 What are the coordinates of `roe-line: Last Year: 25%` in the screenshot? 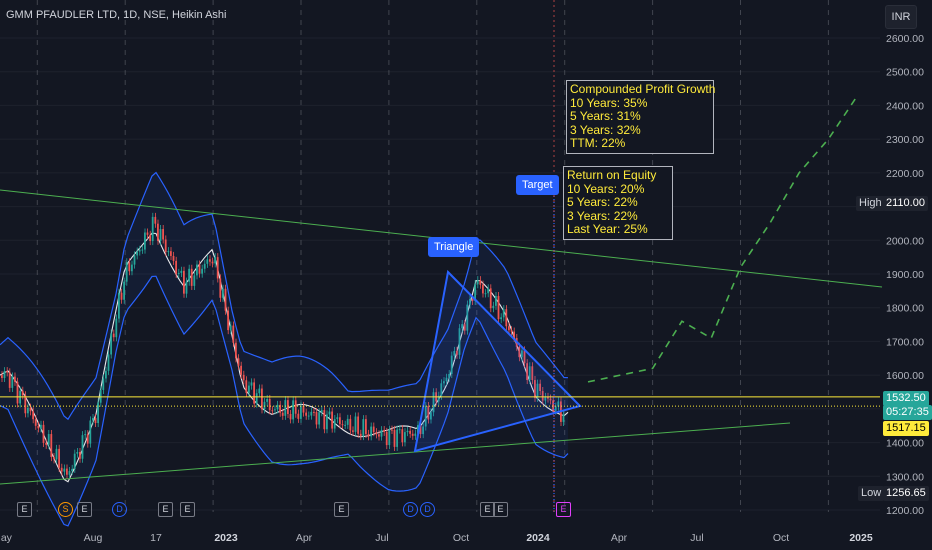 It's located at (607, 229).